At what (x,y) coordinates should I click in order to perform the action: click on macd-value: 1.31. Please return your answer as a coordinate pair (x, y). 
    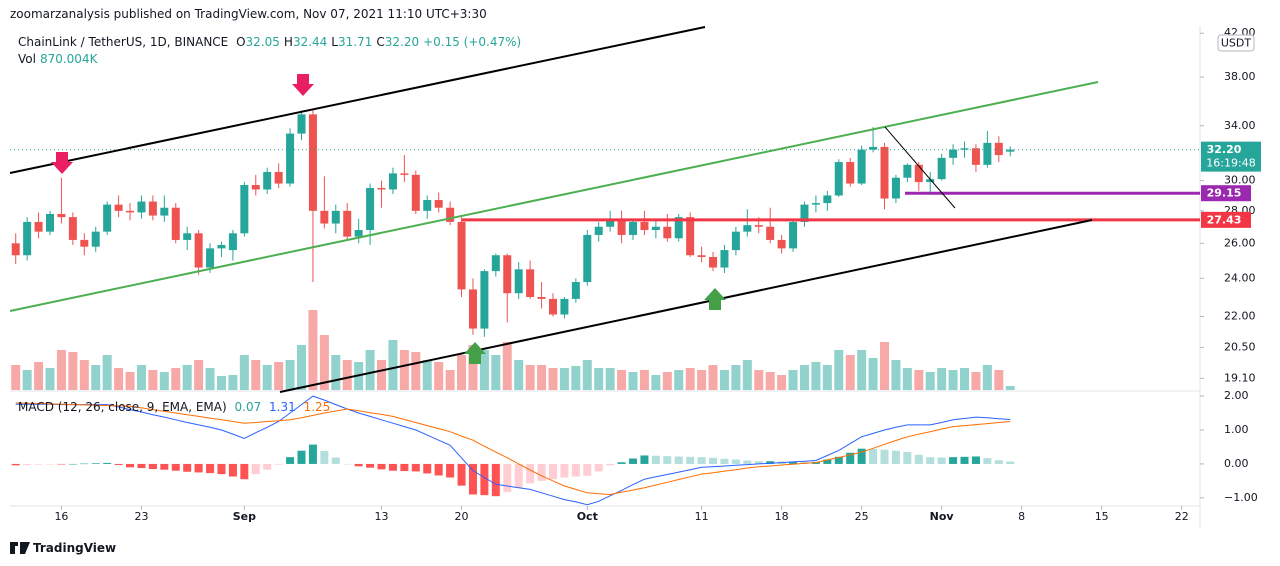
    Looking at the image, I should click on (282, 407).